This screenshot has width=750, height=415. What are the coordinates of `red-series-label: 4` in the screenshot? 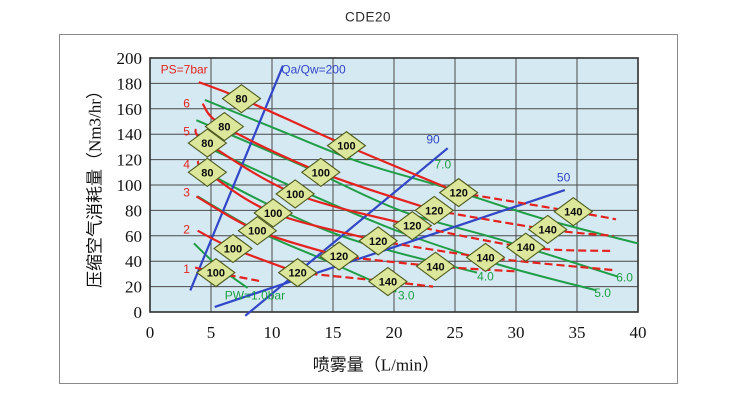 It's located at (186, 165).